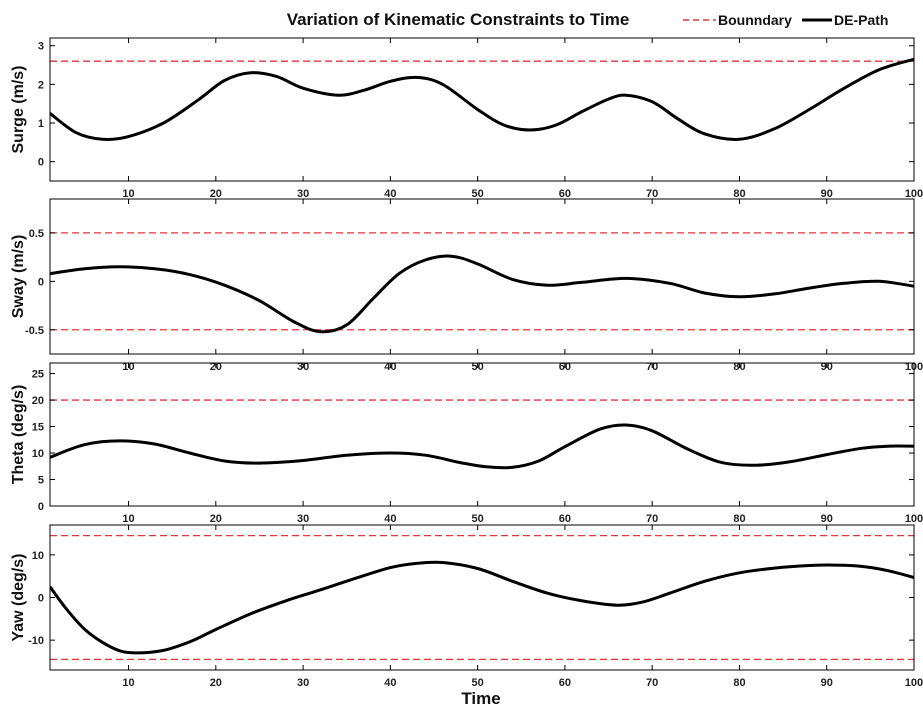 The width and height of the screenshot is (923, 708). I want to click on legend-boundary-label: Bounndary, so click(755, 20).